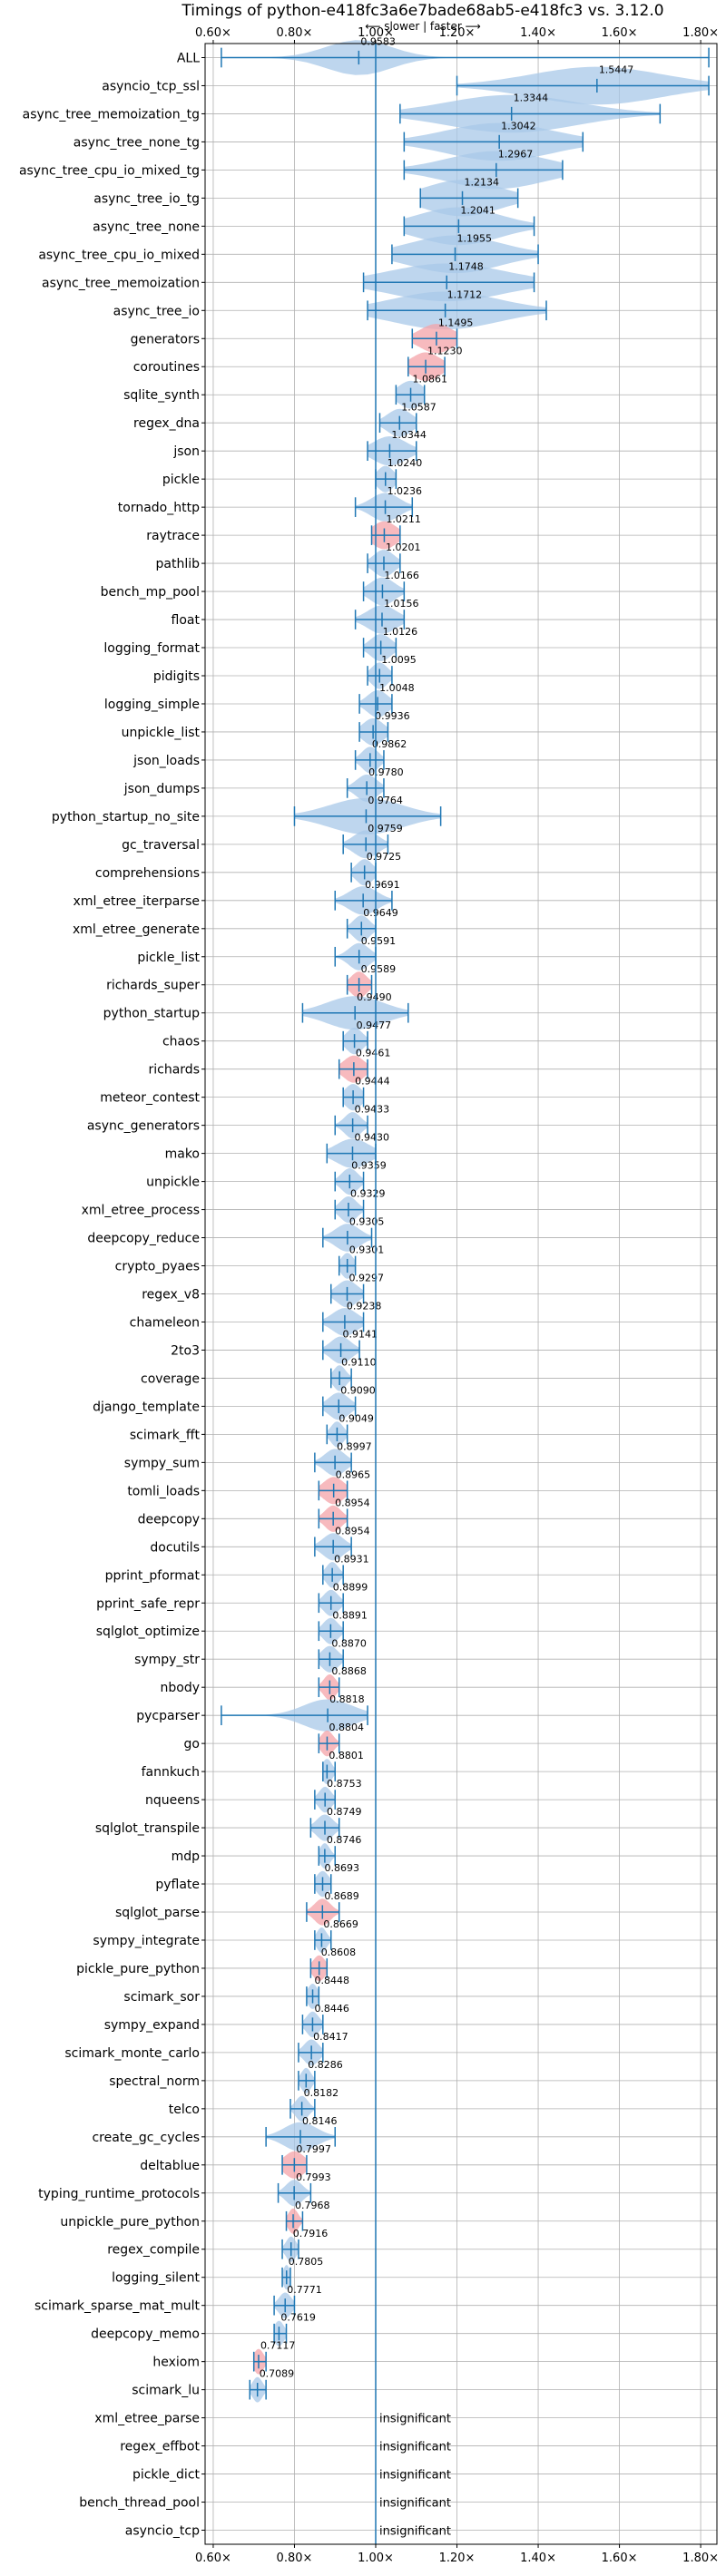 Image resolution: width=726 pixels, height=2576 pixels. What do you see at coordinates (367, 1278) in the screenshot?
I see `value-label: 0.9297` at bounding box center [367, 1278].